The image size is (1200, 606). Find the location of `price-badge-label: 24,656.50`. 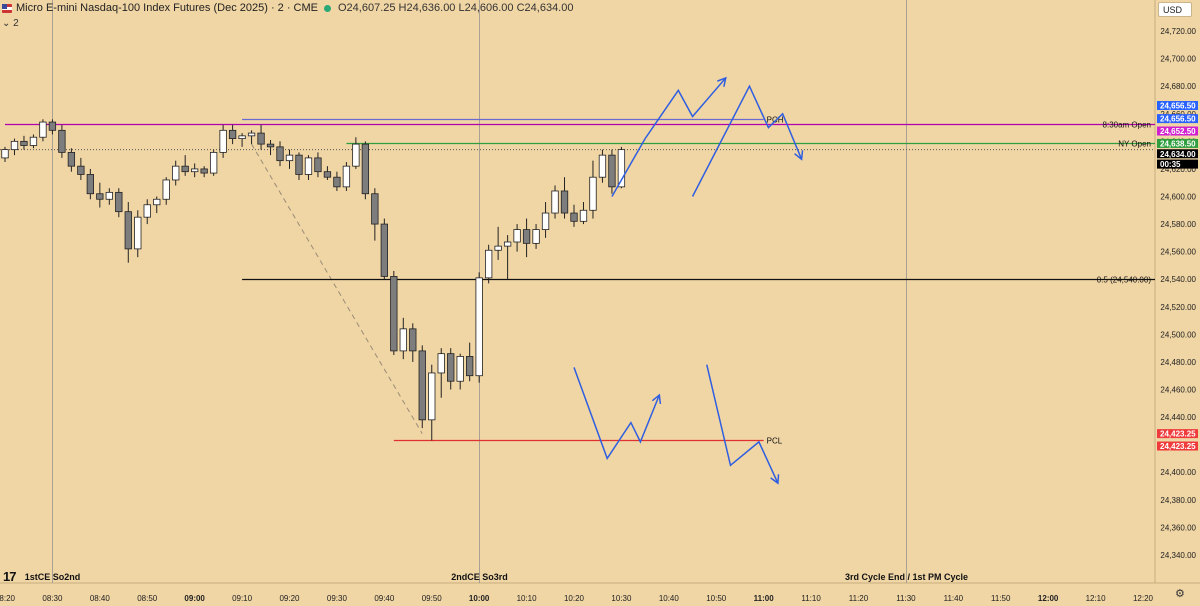

price-badge-label: 24,656.50 is located at coordinates (1178, 119).